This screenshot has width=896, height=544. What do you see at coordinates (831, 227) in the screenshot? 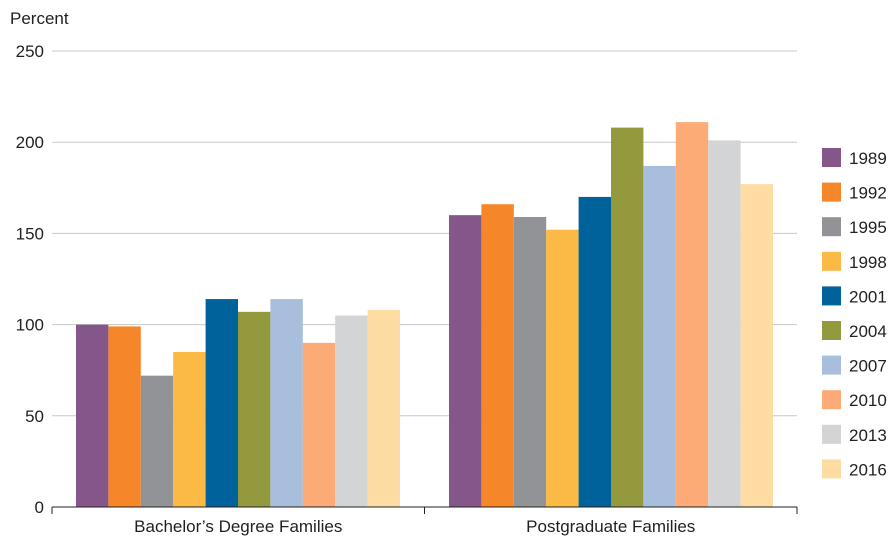
I see `legend-swatch-1995` at bounding box center [831, 227].